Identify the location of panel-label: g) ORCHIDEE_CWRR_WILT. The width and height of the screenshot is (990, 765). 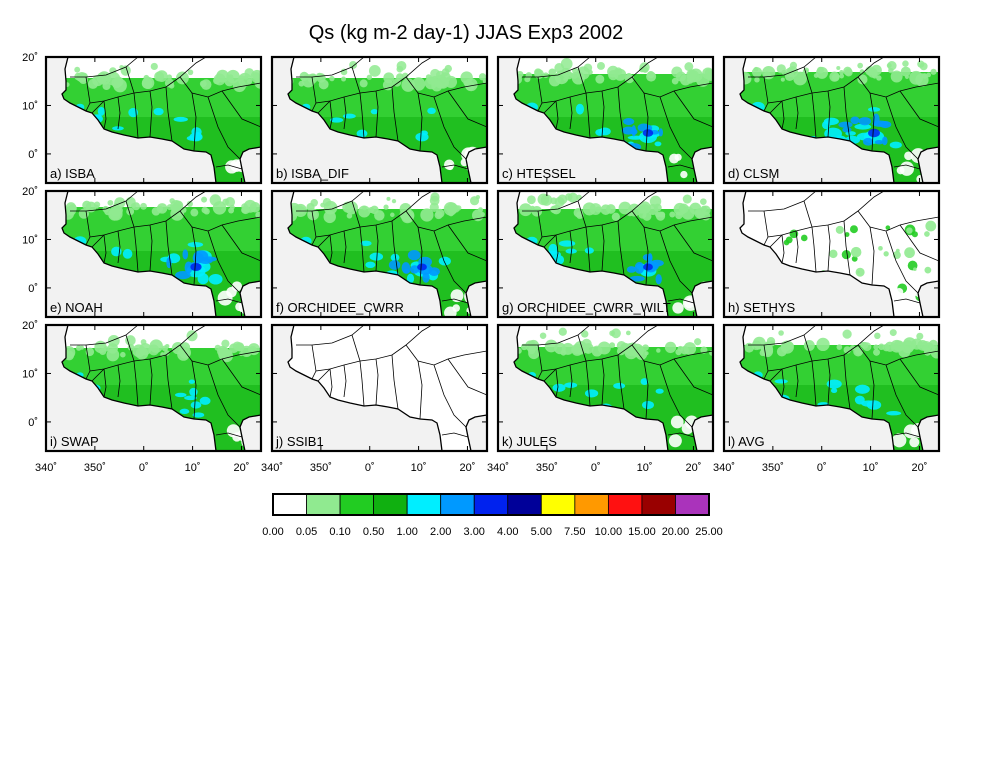
(586, 307).